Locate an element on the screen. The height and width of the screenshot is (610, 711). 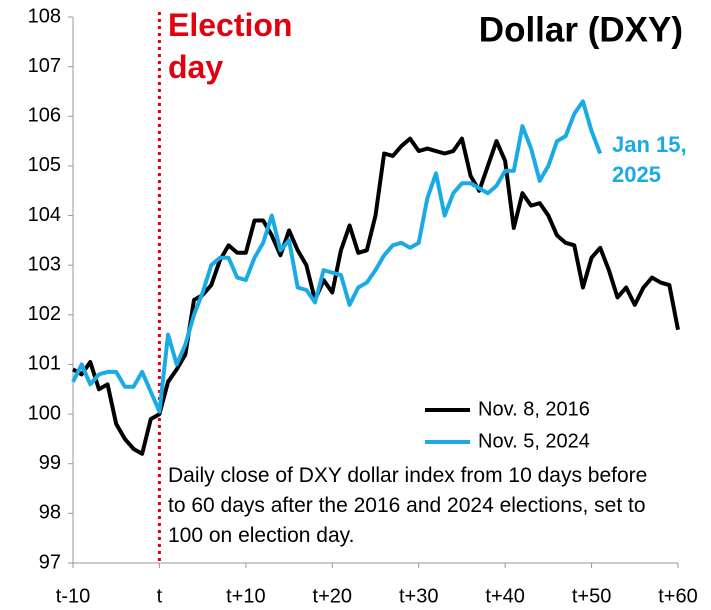
y-tick-label: 106 is located at coordinates (44, 116).